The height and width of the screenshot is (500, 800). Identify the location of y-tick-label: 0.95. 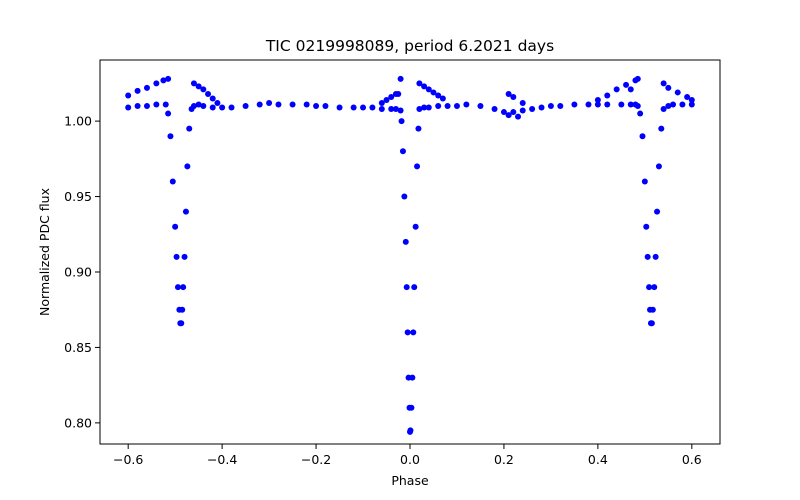
(78, 196).